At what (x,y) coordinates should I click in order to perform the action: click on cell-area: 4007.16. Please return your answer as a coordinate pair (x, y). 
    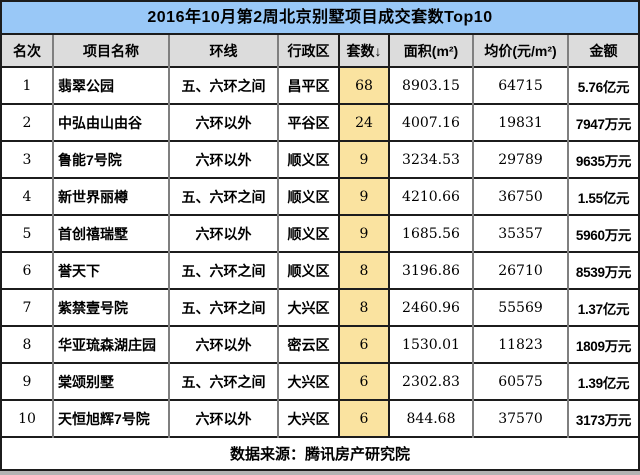
    Looking at the image, I should click on (430, 122).